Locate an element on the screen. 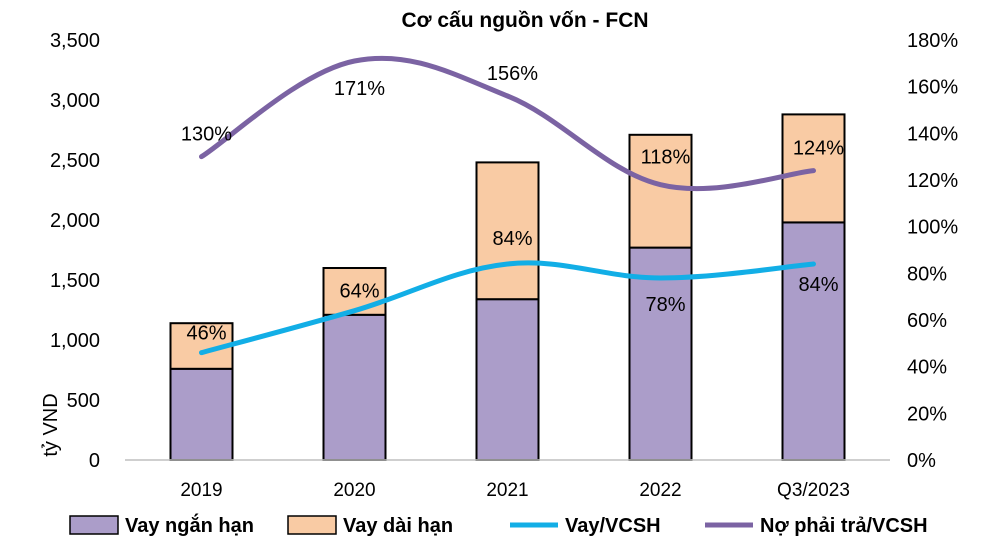  y-tick-label: 2,000 is located at coordinates (75, 221).